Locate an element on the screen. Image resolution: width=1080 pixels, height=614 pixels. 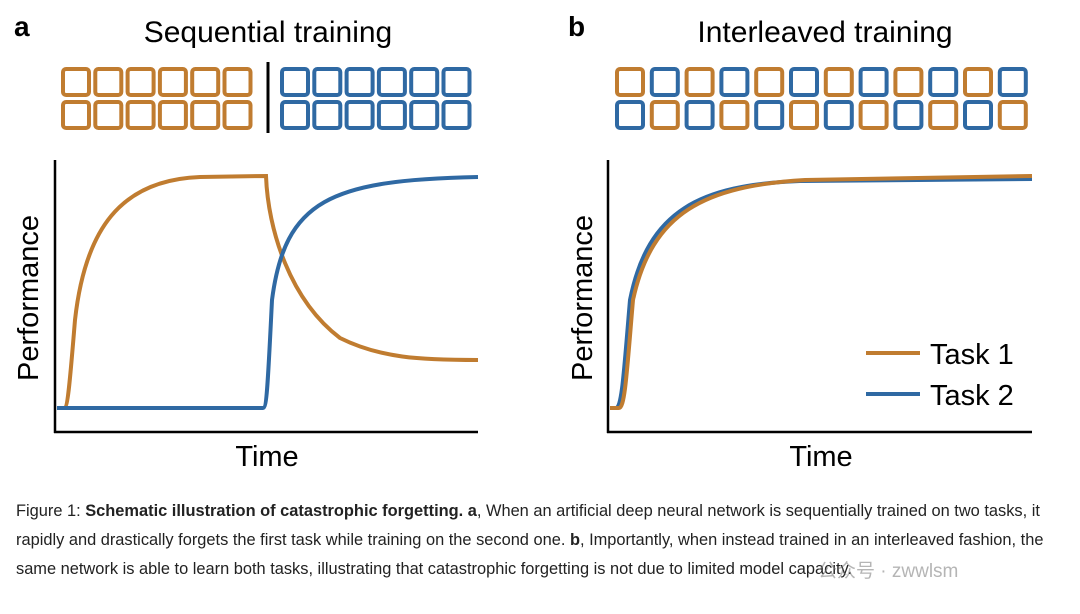
panel-title: Sequential training is located at coordinates (268, 32).